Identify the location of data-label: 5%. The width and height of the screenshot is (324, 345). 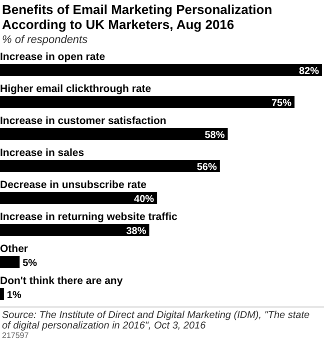
(30, 263).